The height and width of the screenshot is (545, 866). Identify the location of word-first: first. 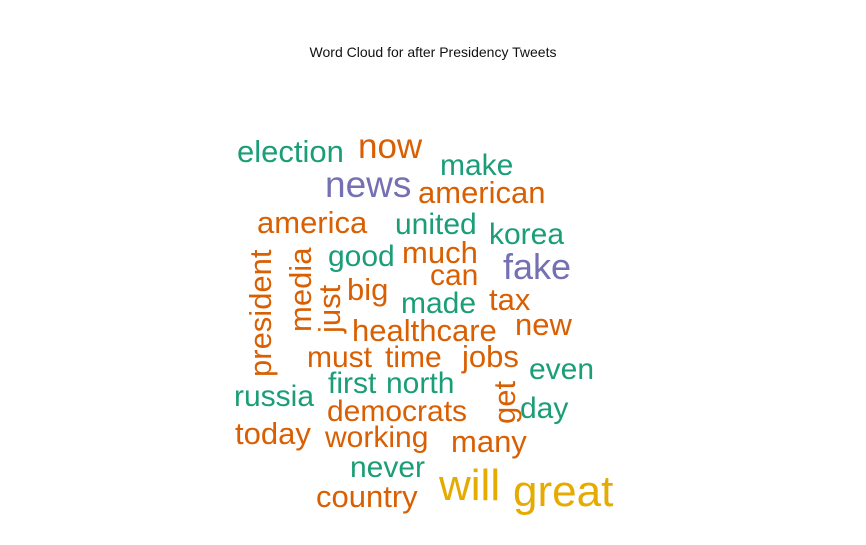
(352, 383).